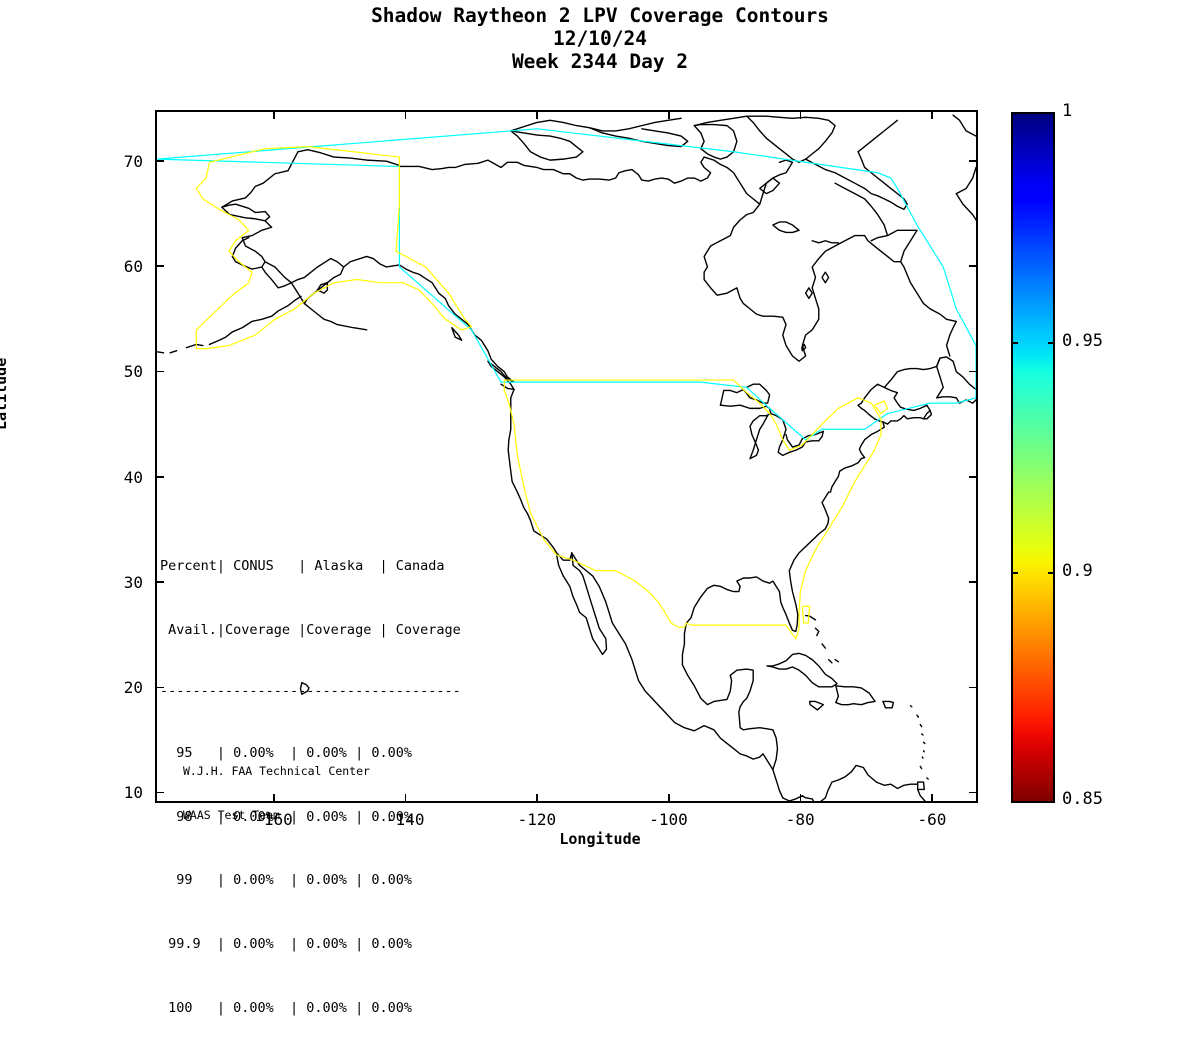  What do you see at coordinates (273, 819) in the screenshot?
I see `x-tick-label: -160` at bounding box center [273, 819].